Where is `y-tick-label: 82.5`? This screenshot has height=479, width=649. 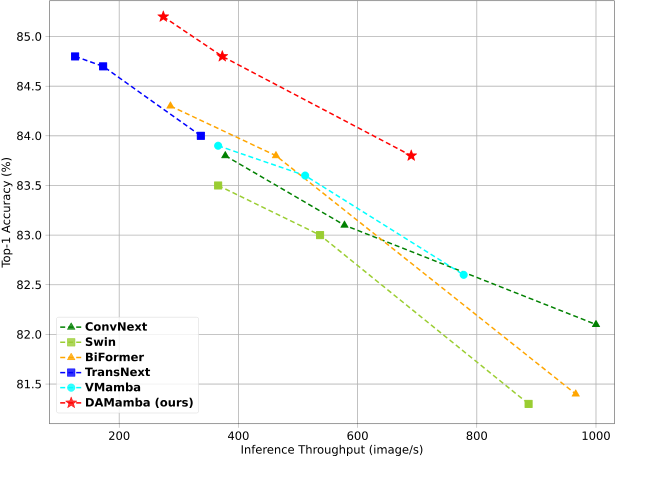 y-tick-label: 82.5 is located at coordinates (29, 285).